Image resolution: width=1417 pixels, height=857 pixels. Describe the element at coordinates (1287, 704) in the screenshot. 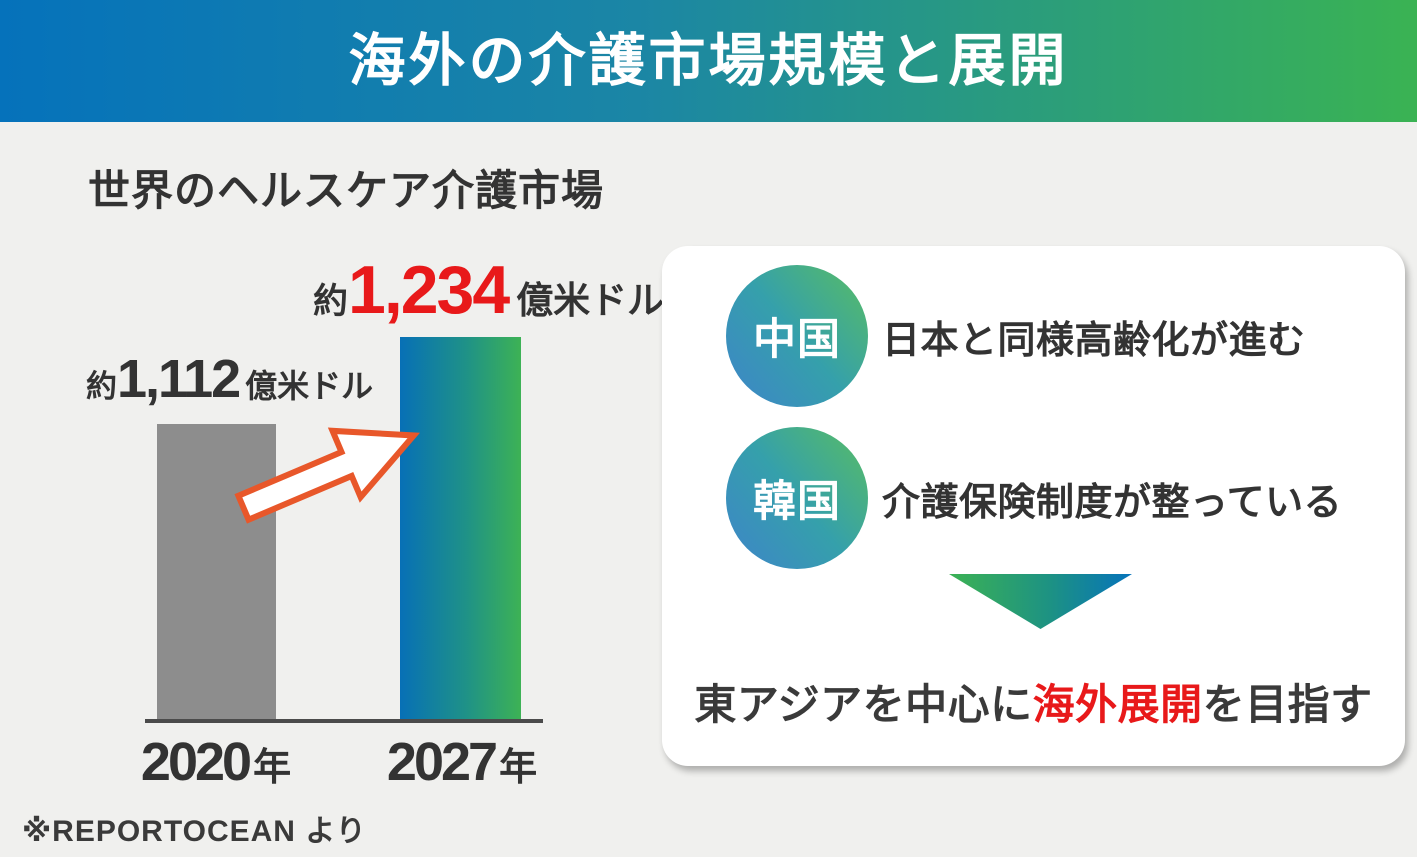

I see `conclusion-suffix: を目指す` at that location.